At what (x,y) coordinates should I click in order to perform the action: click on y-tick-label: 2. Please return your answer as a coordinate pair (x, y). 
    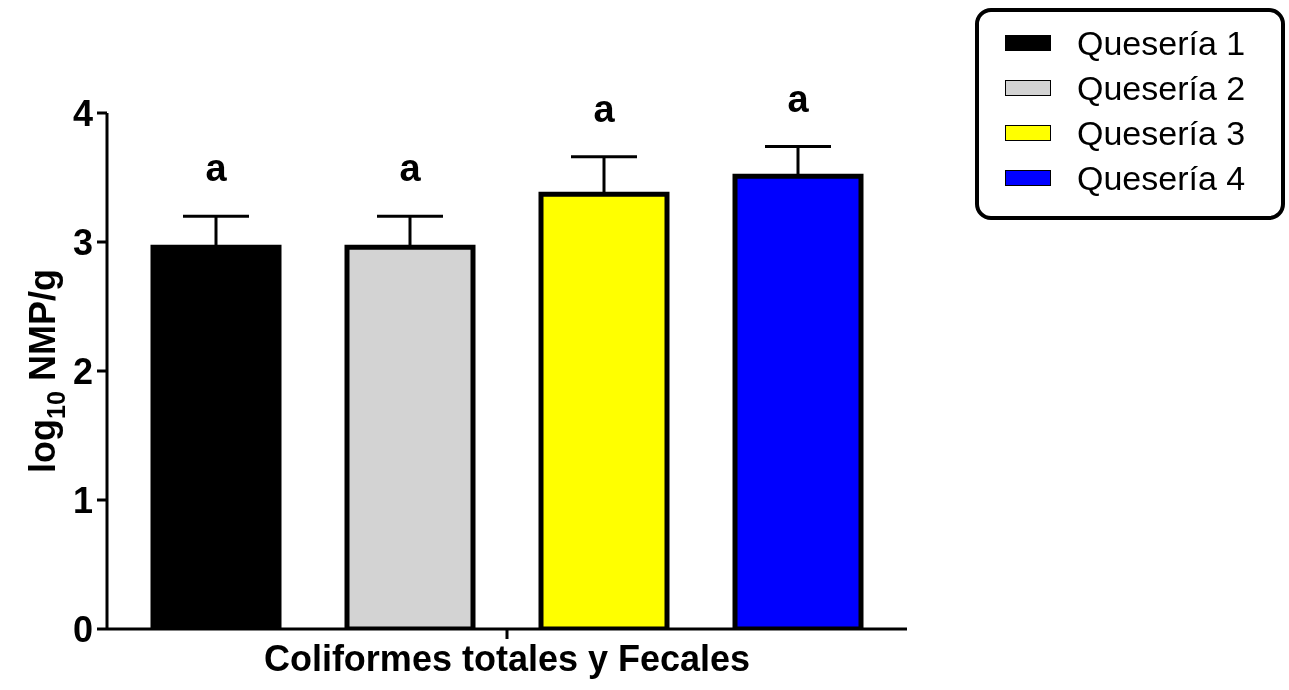
    Looking at the image, I should click on (82, 371).